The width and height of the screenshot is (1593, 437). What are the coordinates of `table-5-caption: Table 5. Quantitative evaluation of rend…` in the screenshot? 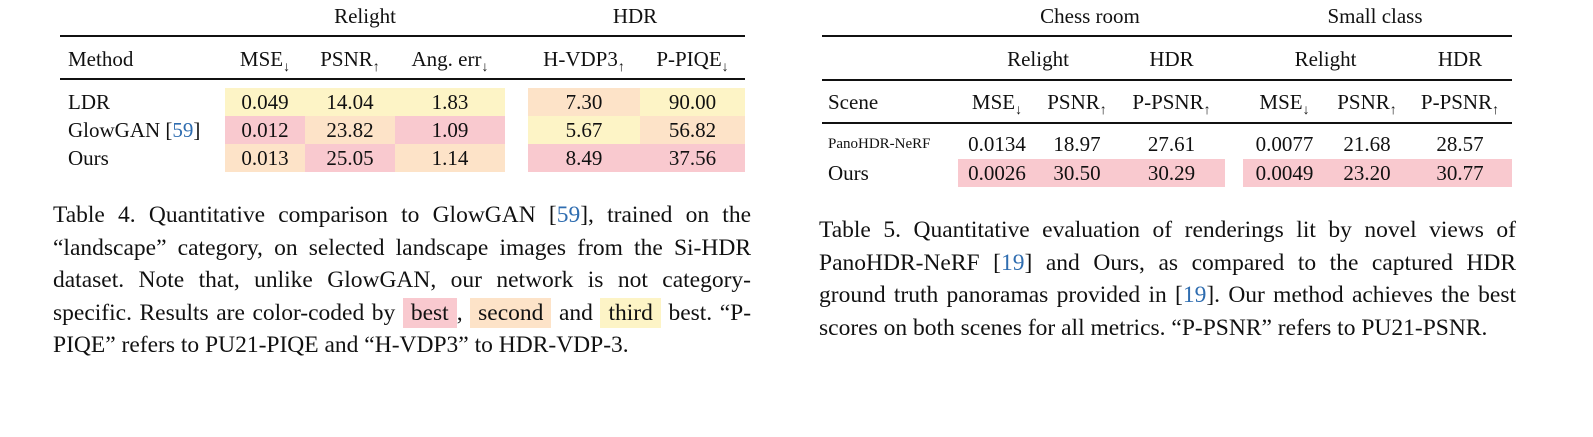 It's located at (1168, 279).